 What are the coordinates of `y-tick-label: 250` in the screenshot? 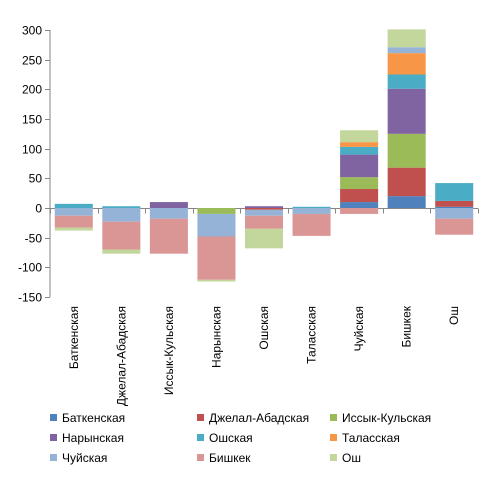 It's located at (32, 61).